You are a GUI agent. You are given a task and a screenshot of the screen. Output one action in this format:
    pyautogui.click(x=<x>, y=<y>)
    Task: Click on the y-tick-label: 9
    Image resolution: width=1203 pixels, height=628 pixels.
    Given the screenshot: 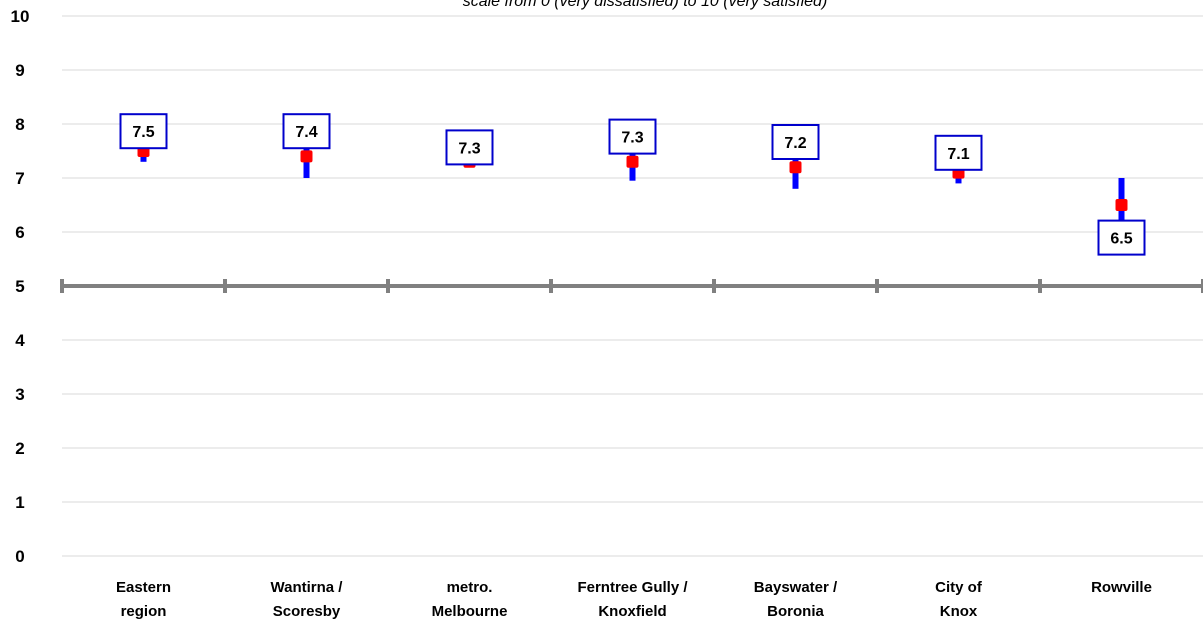 What is the action you would take?
    pyautogui.click(x=19, y=70)
    